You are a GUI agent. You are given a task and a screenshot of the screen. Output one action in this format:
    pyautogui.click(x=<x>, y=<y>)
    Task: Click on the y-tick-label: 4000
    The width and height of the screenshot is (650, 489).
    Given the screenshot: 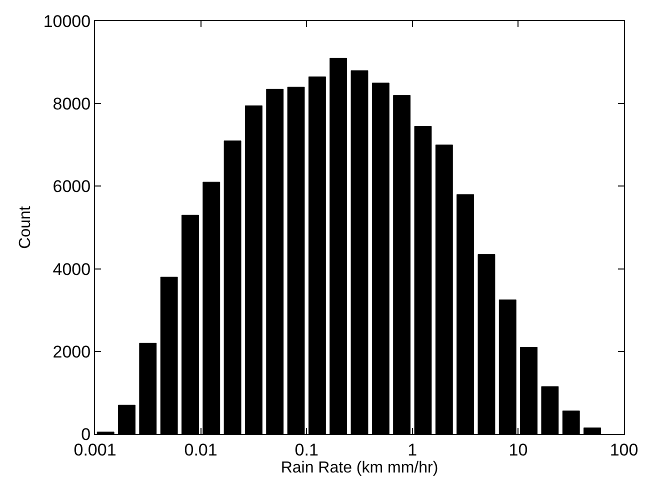 What is the action you would take?
    pyautogui.click(x=71, y=269)
    